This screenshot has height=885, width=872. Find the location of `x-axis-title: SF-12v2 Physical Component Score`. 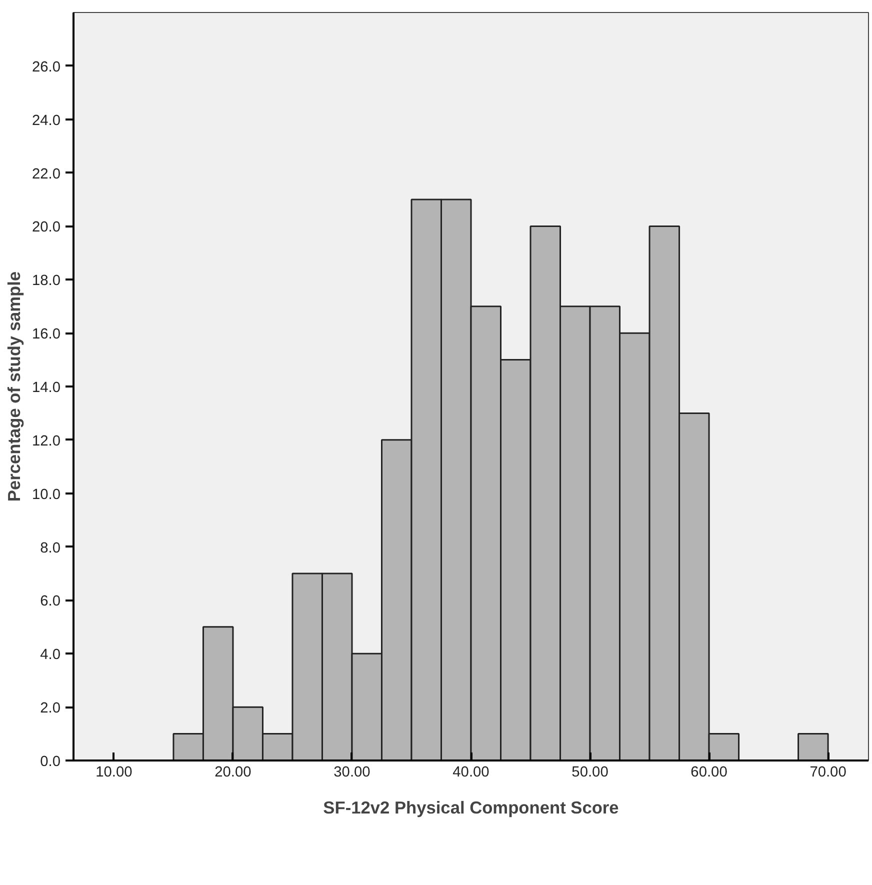

x-axis-title: SF-12v2 Physical Component Score is located at coordinates (471, 808).